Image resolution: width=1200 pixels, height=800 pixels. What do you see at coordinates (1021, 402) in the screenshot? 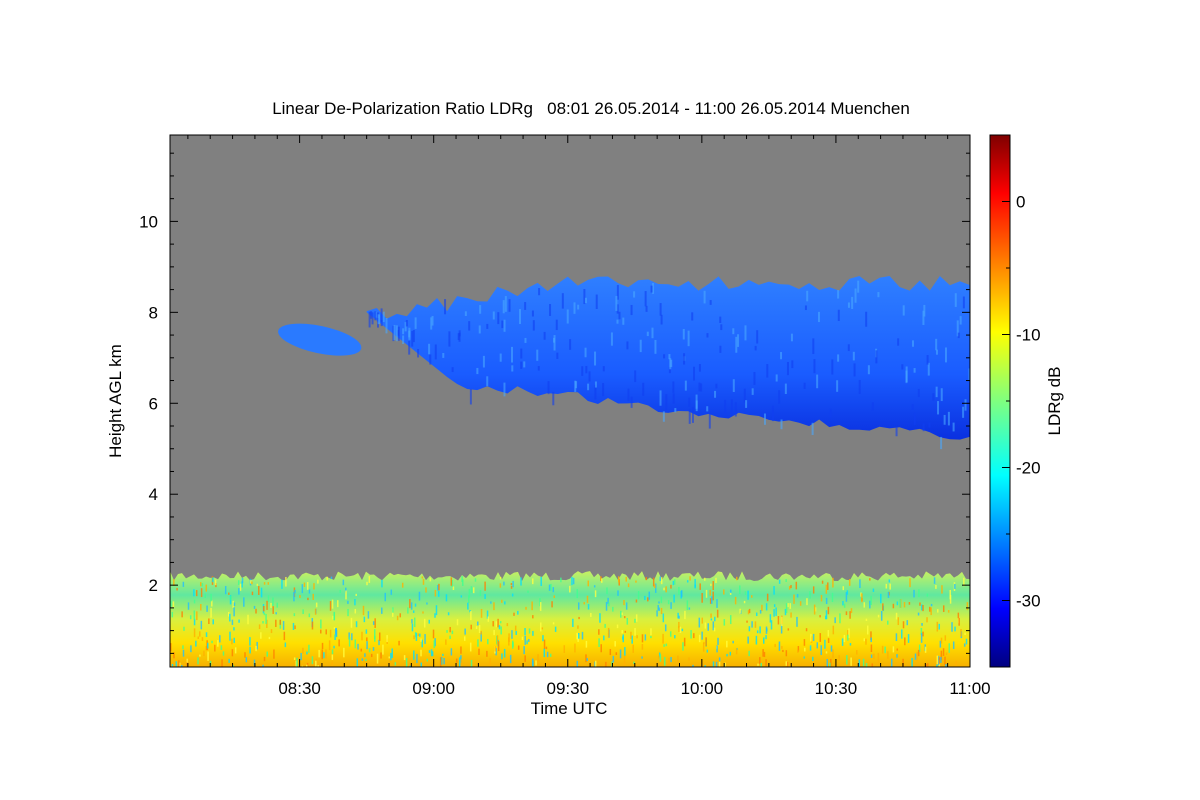
I see `colorbar-ticks: 0 -10 -20 -30` at bounding box center [1021, 402].